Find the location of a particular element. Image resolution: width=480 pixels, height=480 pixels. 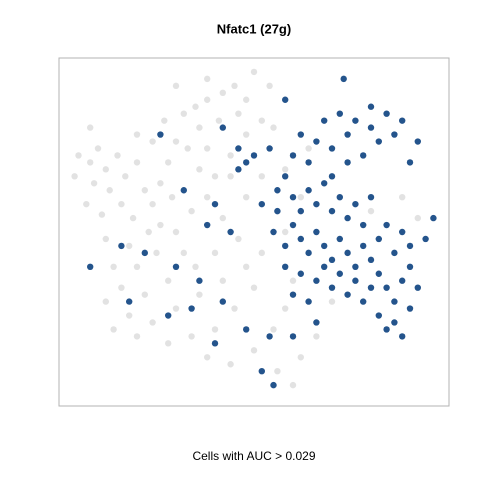

chart-title: Nfatc1 (27g) is located at coordinates (254, 28).